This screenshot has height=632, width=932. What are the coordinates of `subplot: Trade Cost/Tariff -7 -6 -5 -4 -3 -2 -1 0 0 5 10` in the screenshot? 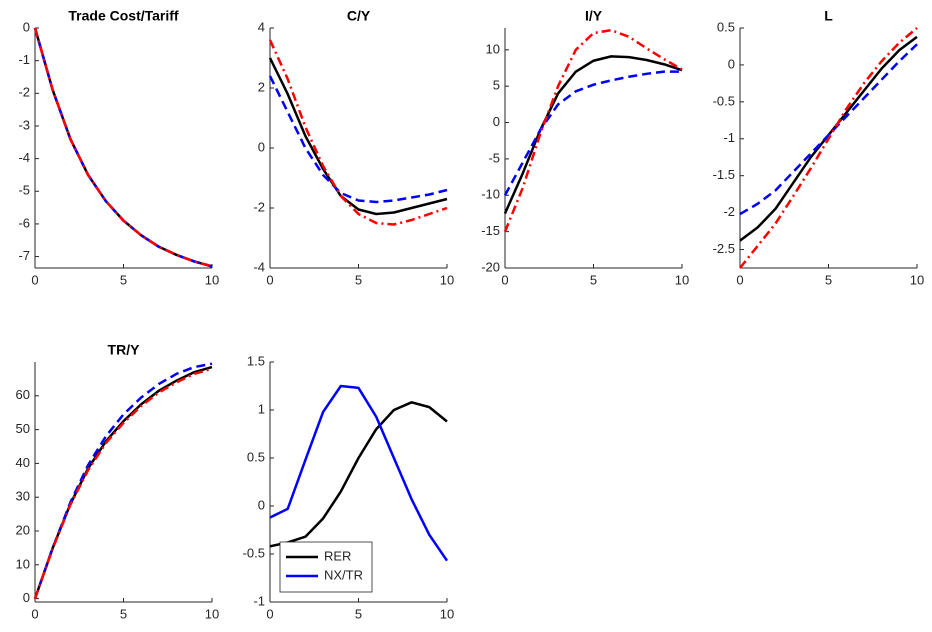 It's located at (118, 148).